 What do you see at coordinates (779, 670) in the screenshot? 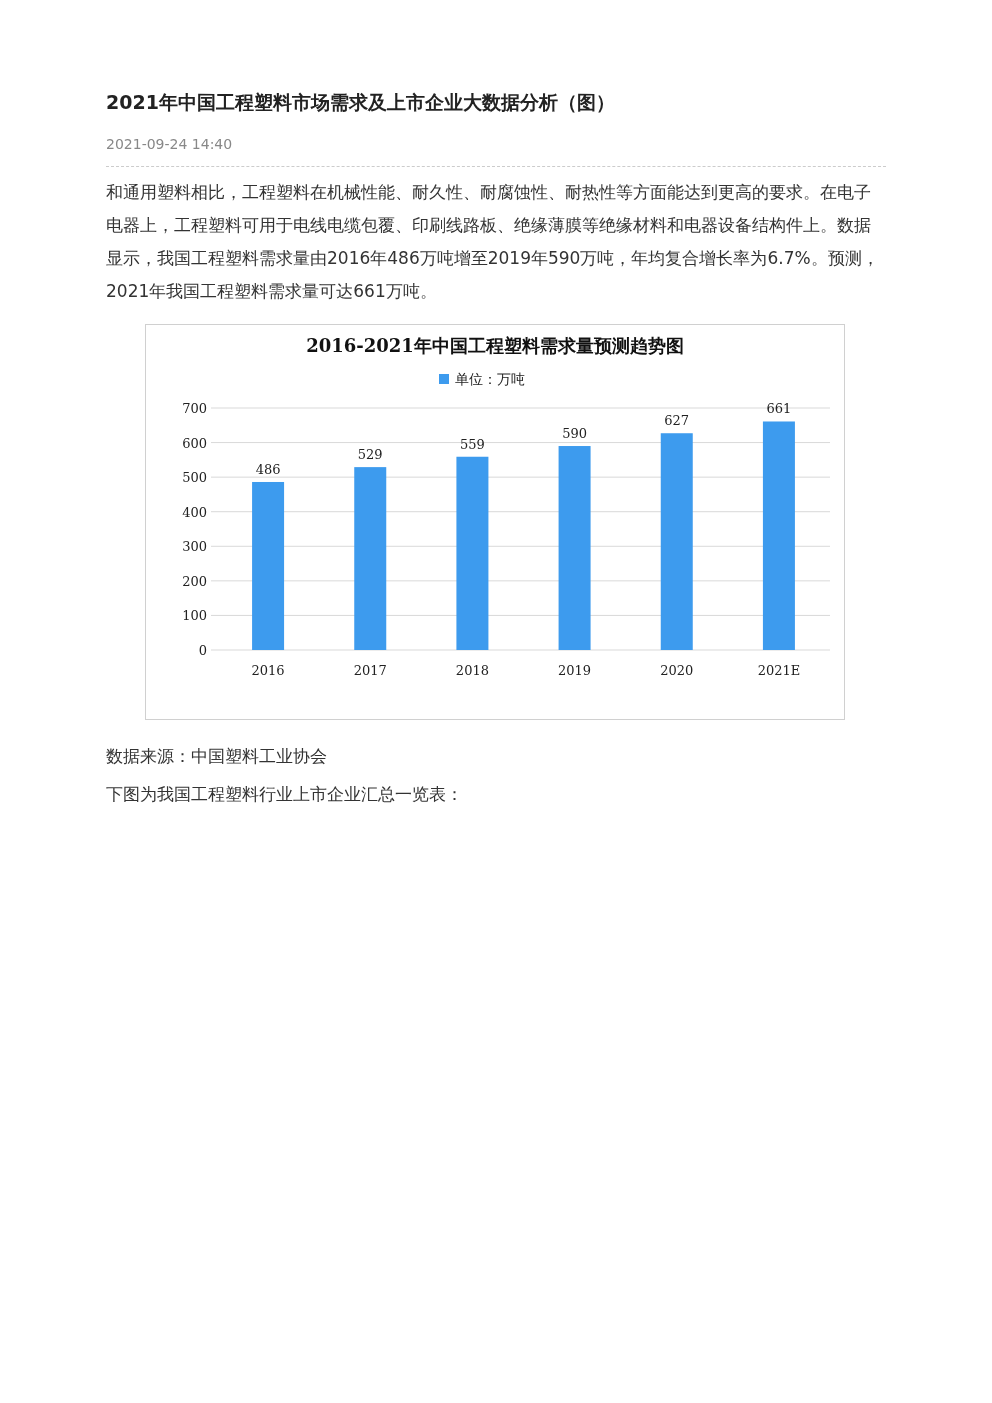
I see `x-tick-label: 2021E` at bounding box center [779, 670].